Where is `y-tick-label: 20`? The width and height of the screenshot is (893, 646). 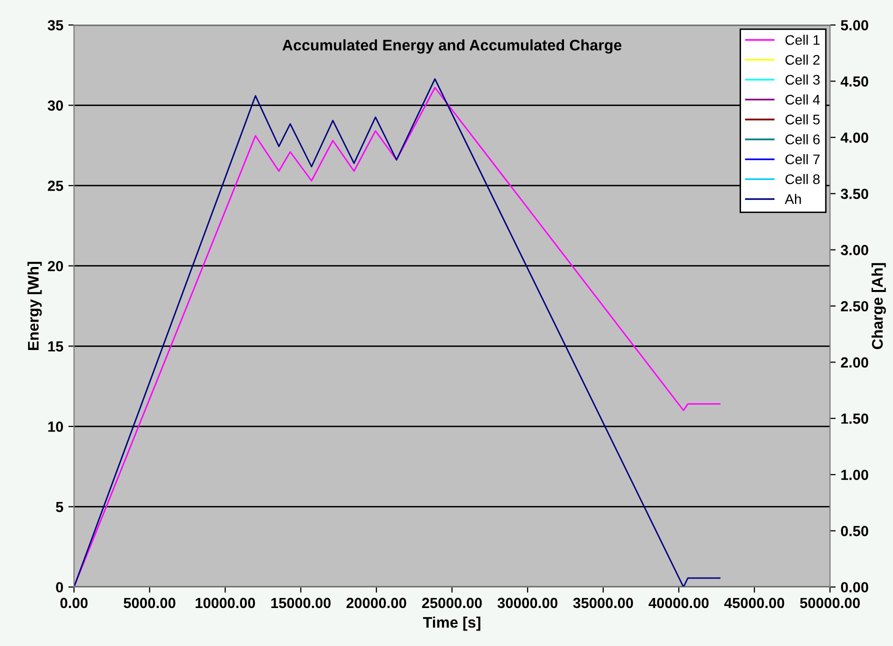
y-tick-label: 20 is located at coordinates (55, 266).